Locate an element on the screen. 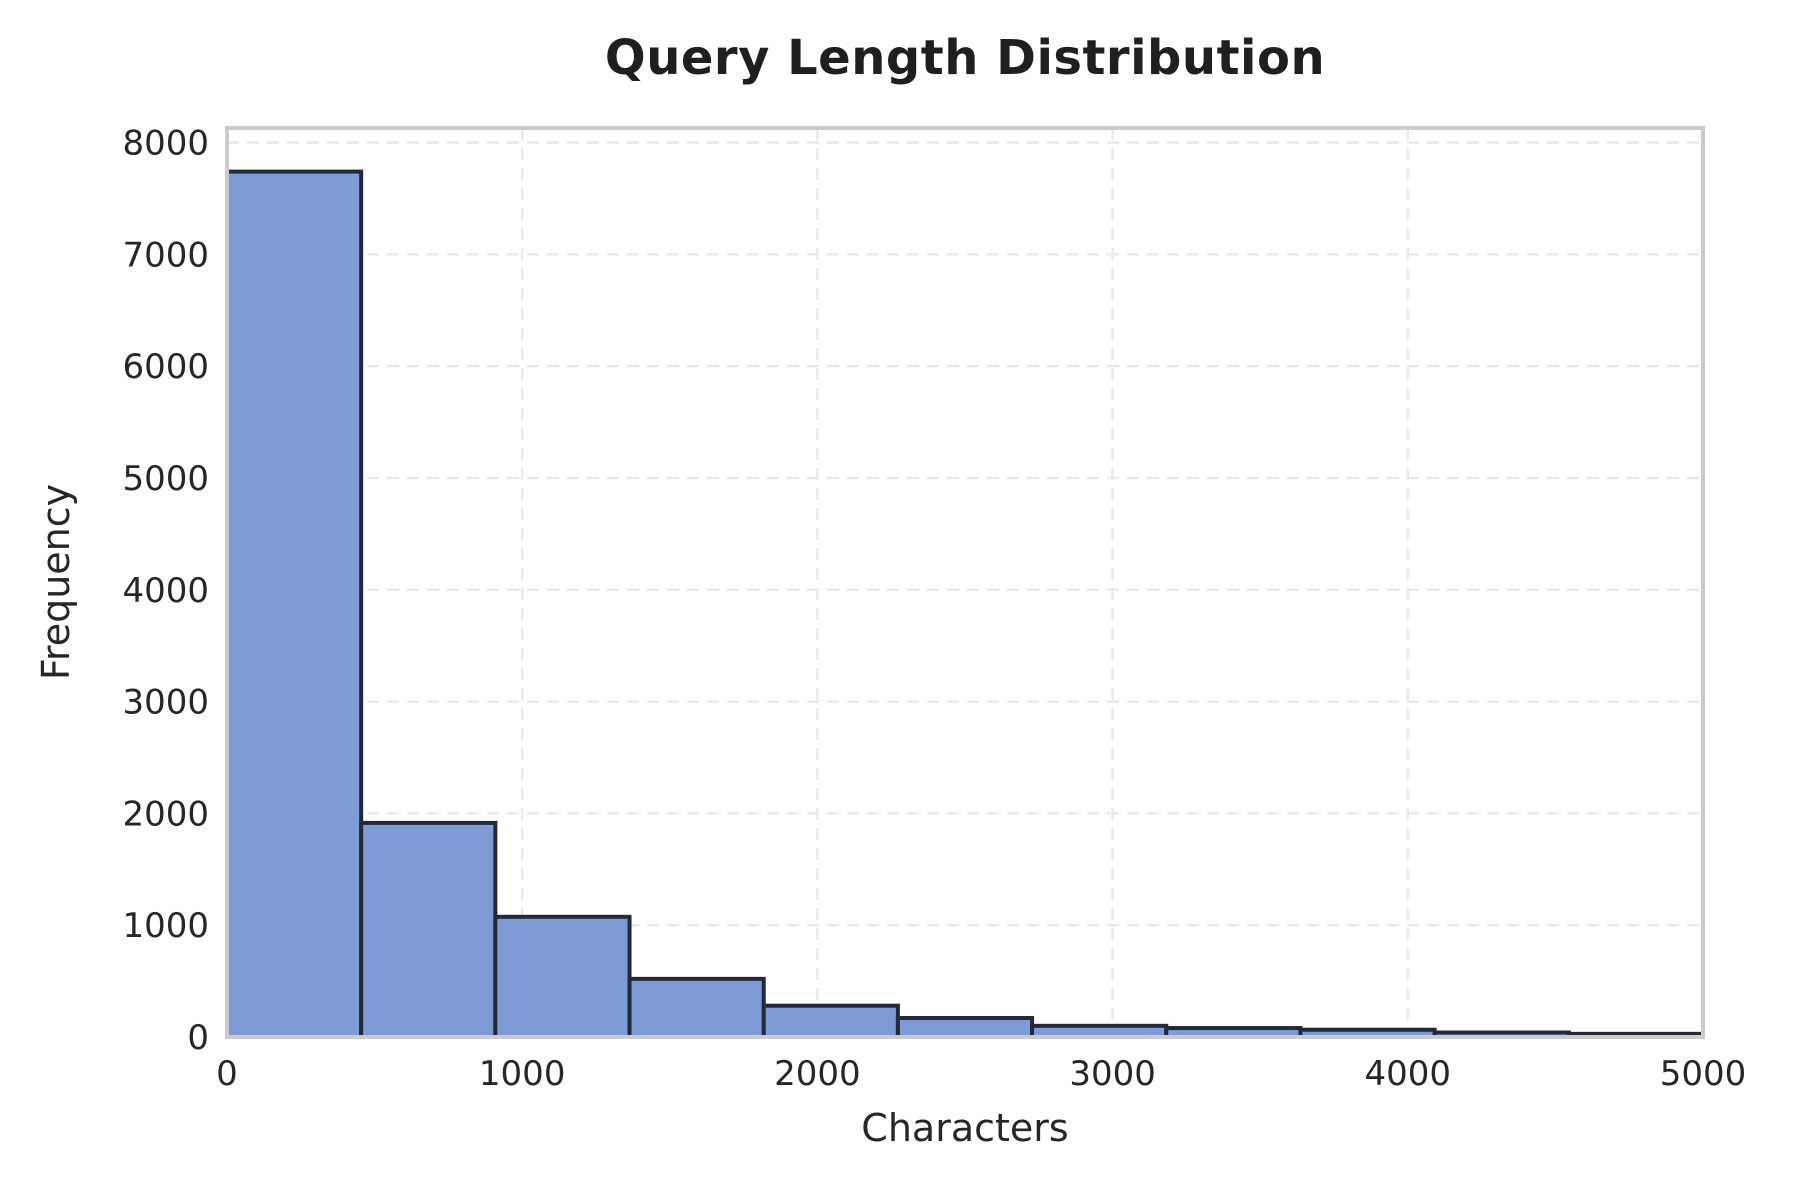 This screenshot has width=1800, height=1200. y-tick-label: 6000 is located at coordinates (165, 367).